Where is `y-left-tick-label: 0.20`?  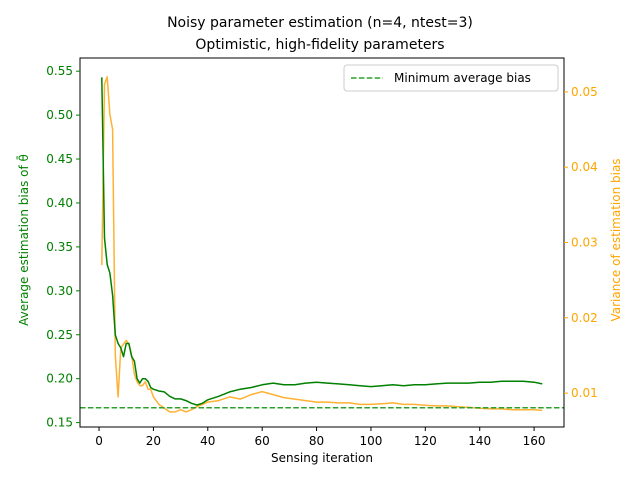 y-left-tick-label: 0.20 is located at coordinates (59, 379).